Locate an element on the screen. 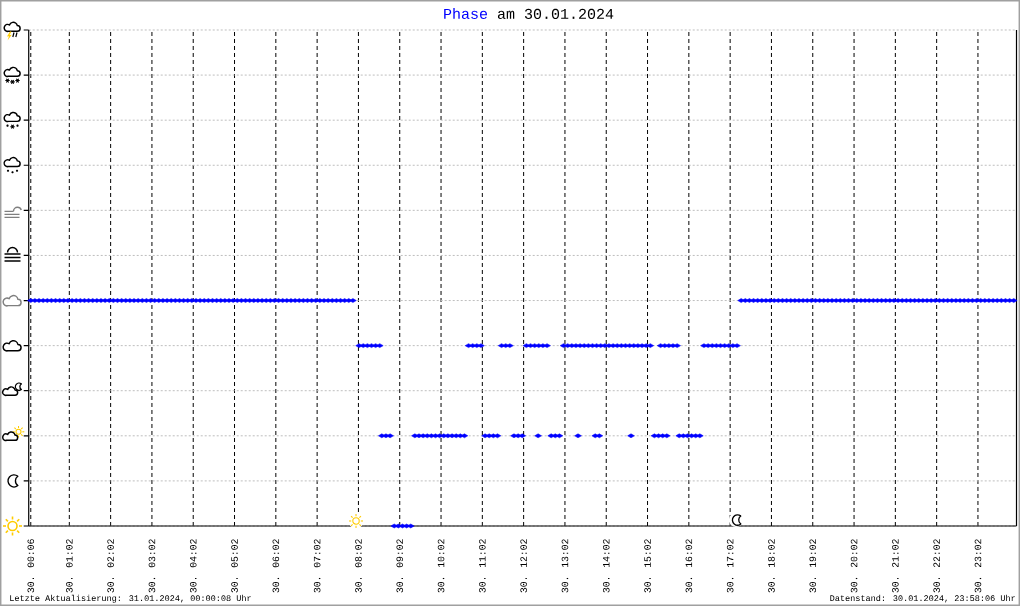 The height and width of the screenshot is (606, 1020). x-tick-label: 30. 14:02 is located at coordinates (606, 566).